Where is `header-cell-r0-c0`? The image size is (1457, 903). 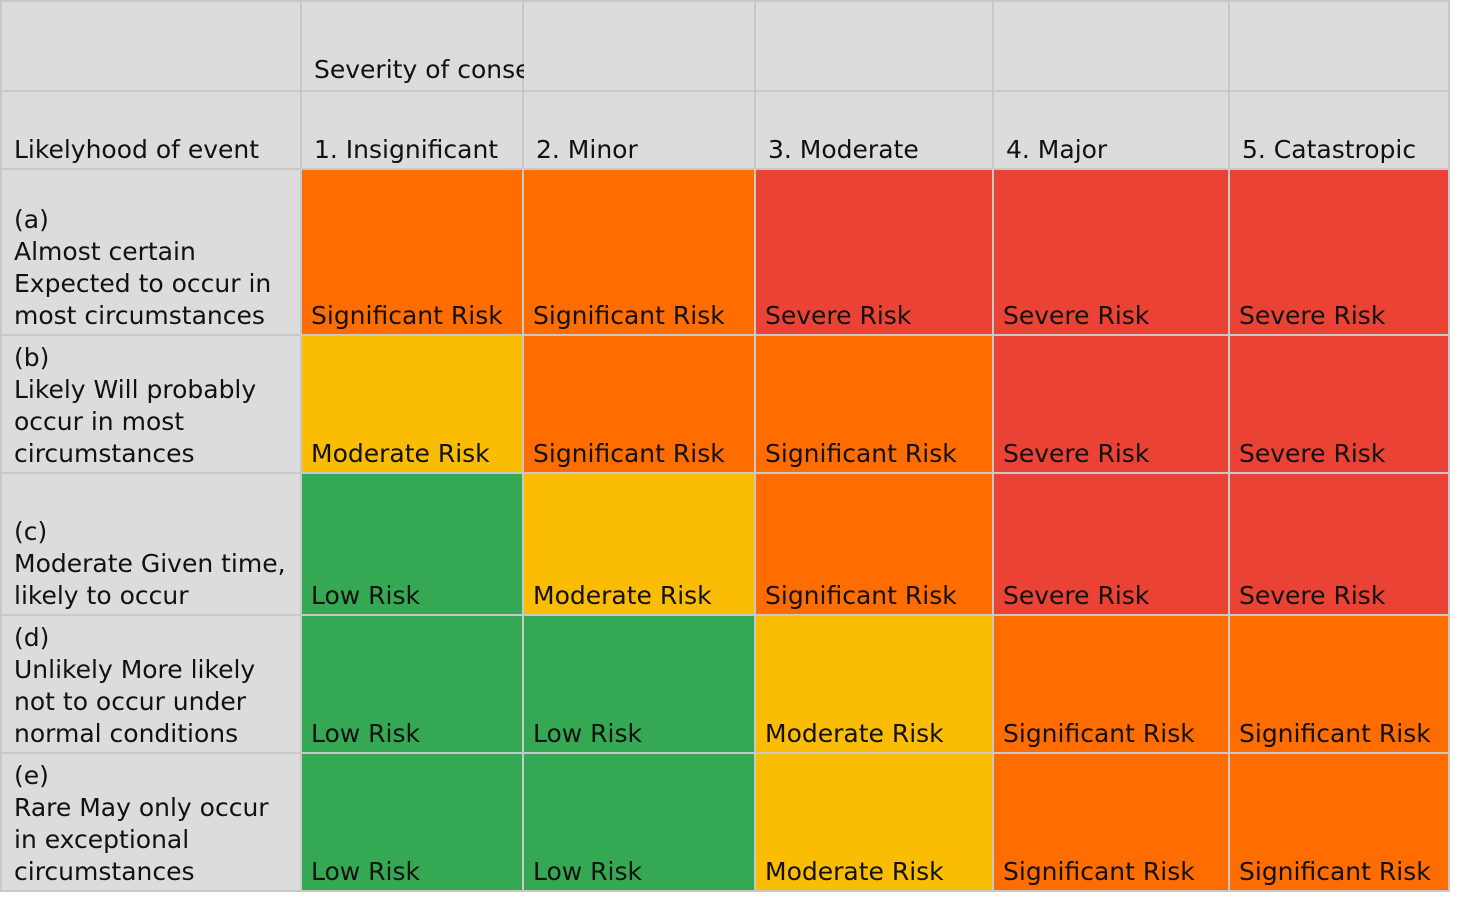 header-cell-r0-c0 is located at coordinates (151, 46).